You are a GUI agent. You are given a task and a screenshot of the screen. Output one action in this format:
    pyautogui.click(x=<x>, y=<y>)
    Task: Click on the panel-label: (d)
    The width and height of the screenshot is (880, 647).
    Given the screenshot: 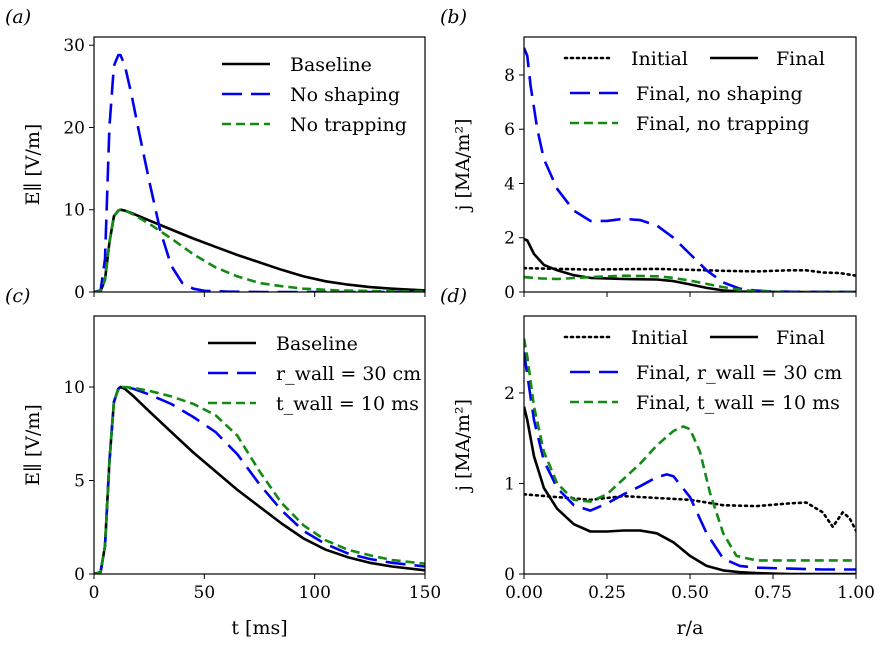 What is the action you would take?
    pyautogui.click(x=453, y=296)
    